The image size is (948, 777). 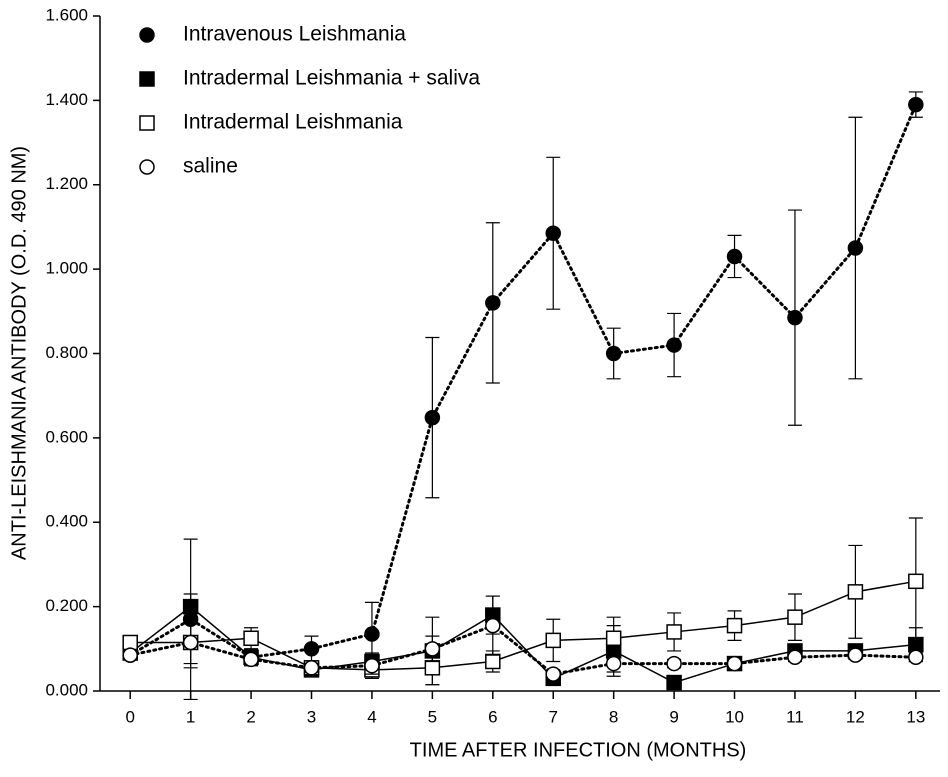 I want to click on y-tick-label: 0.800, so click(x=66, y=352).